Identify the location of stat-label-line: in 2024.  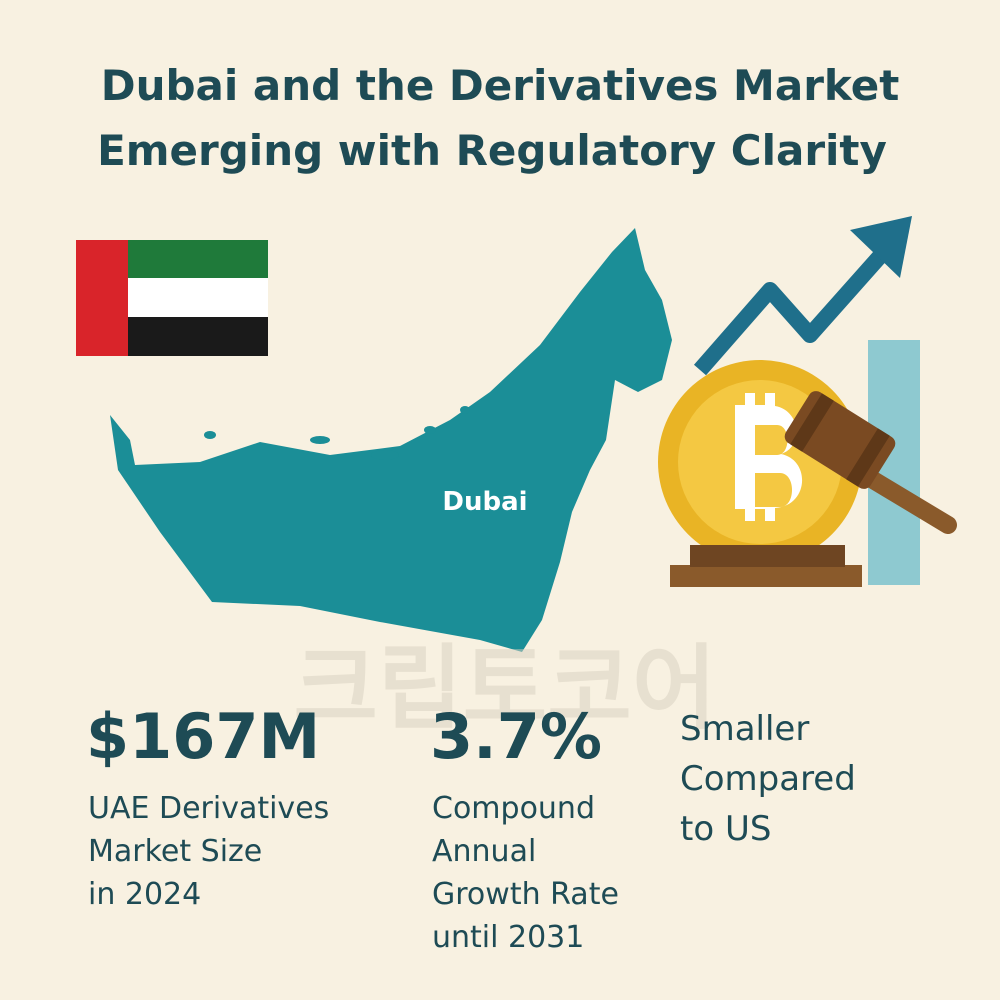
(144, 894).